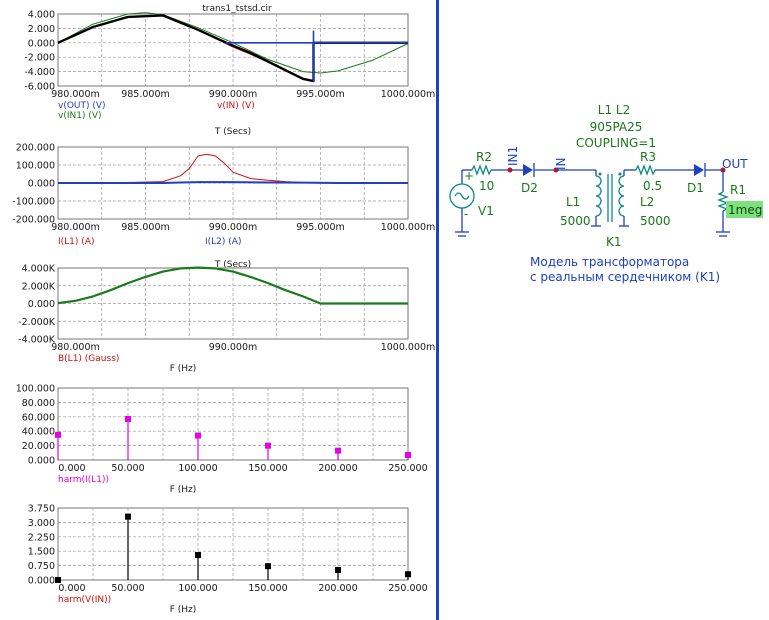 This screenshot has width=769, height=620. I want to click on trace-name-current: I(L1) (A), so click(76, 242).